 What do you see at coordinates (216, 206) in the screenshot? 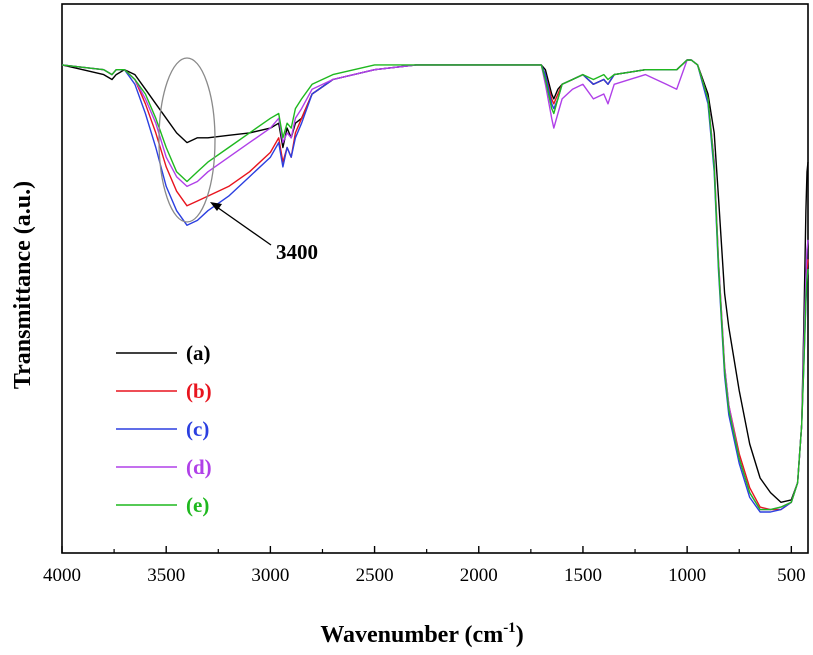
I see `annotation-arrow-head` at bounding box center [216, 206].